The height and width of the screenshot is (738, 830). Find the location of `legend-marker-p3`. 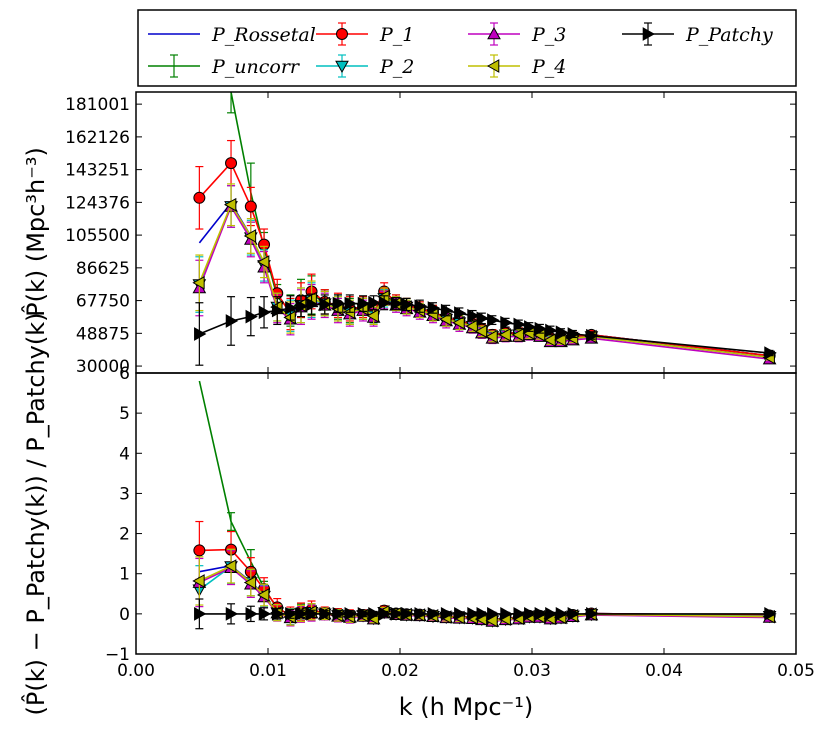

legend-marker-p3 is located at coordinates (494, 33).